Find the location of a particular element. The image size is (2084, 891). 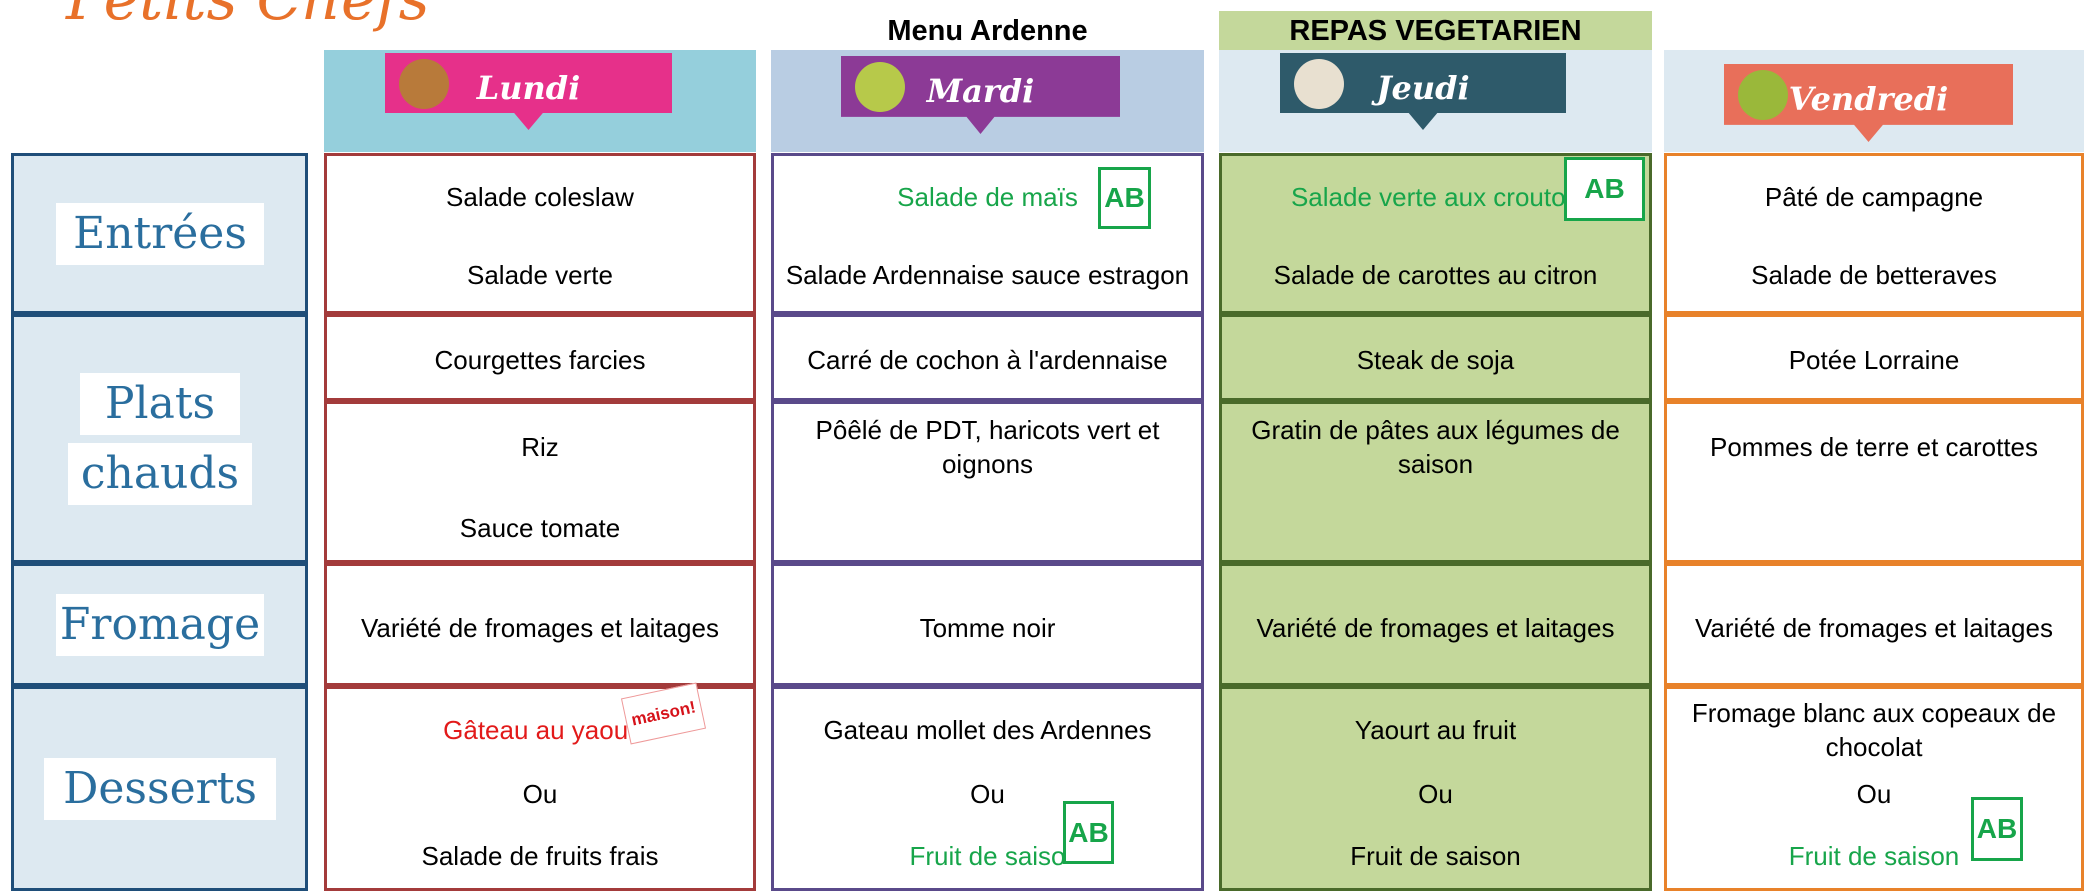

menu-cell: Tomme noir is located at coordinates (987, 624).